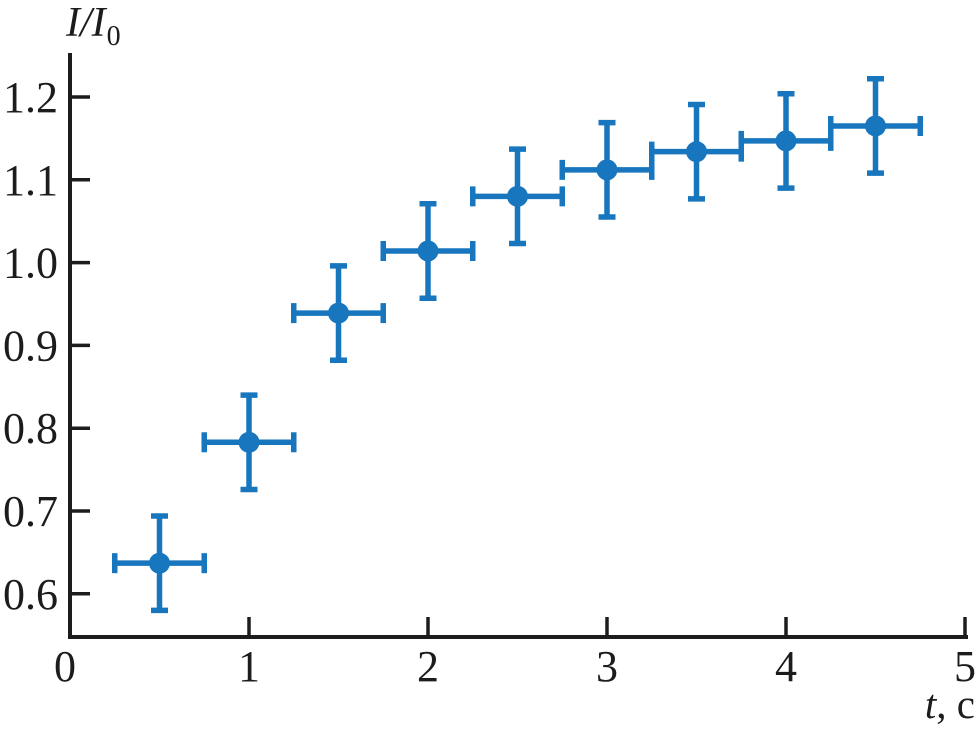 This screenshot has width=980, height=737. Describe the element at coordinates (249, 666) in the screenshot. I see `x-tick-label: 1` at that location.